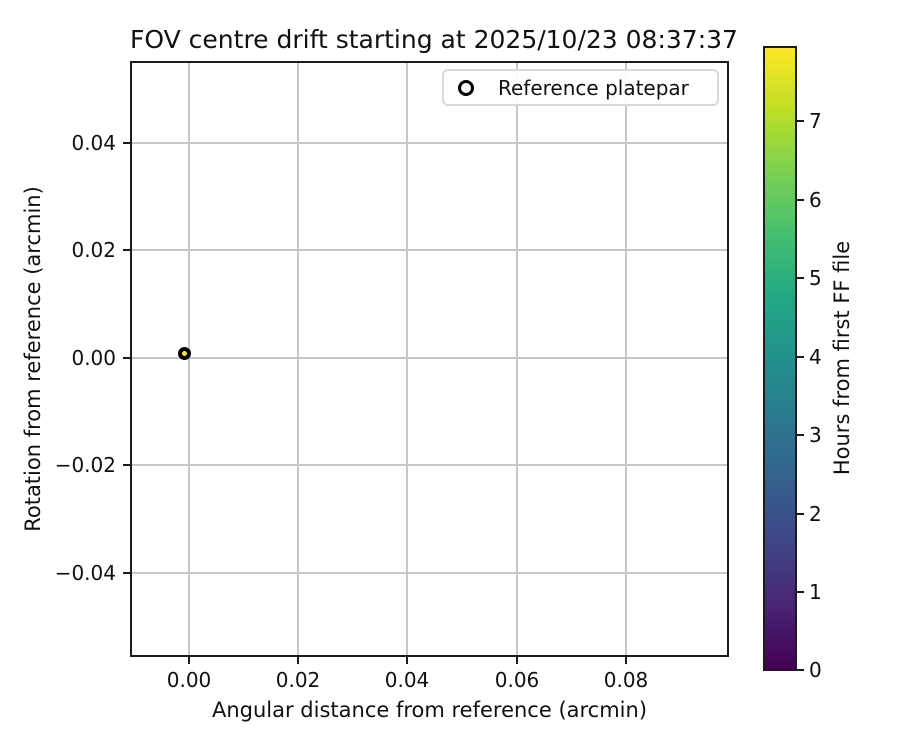 This screenshot has width=900, height=750. Describe the element at coordinates (780, 358) in the screenshot. I see `colorbar` at that location.